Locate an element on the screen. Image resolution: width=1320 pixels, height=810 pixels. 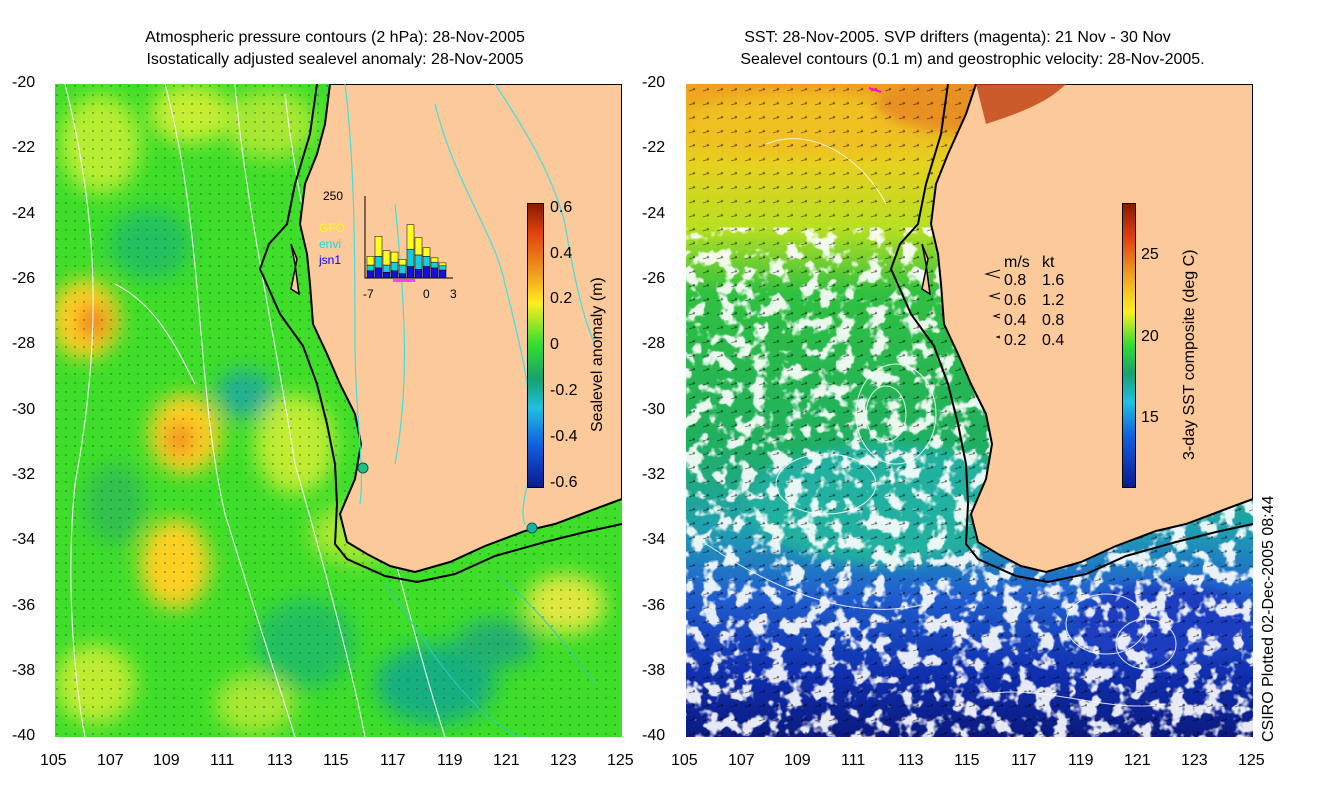
velocity-legend: m/s kt 0.8 1.6 0.6 1.2 0.4 0.8 0.2 0.4 is located at coordinates (1027, 304).